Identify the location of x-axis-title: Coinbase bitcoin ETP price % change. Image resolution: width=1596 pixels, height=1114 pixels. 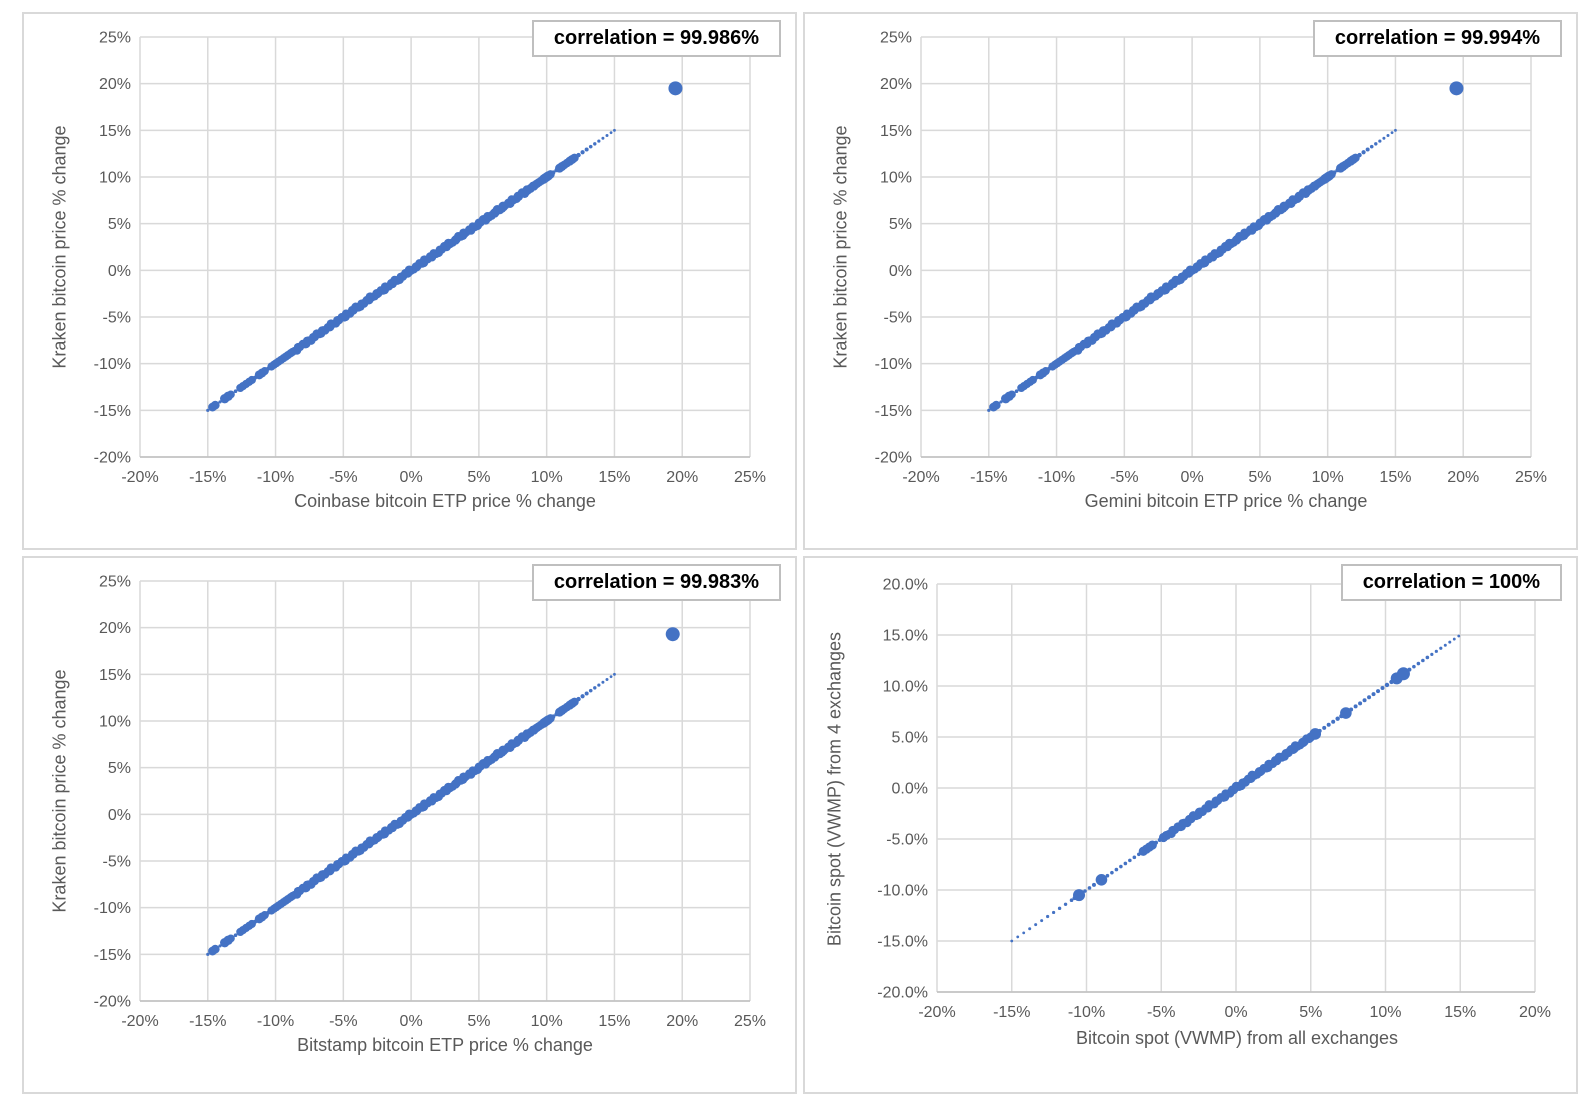
(445, 501).